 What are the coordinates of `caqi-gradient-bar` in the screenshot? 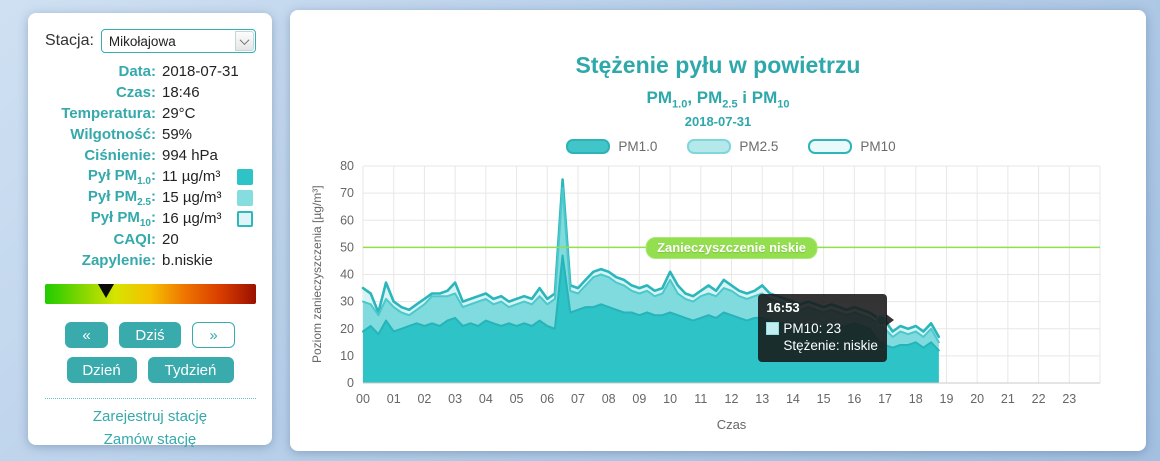 It's located at (150, 294).